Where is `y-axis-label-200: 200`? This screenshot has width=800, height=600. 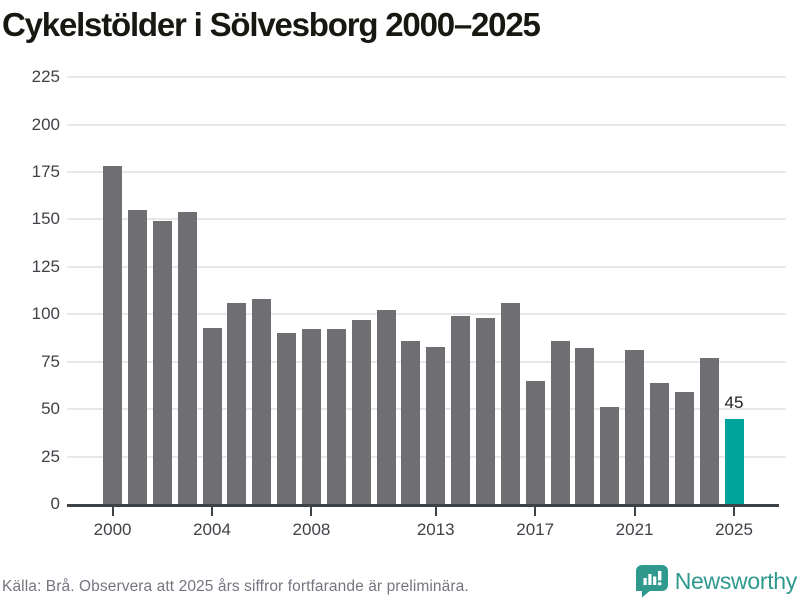 y-axis-label-200: 200 is located at coordinates (45, 124).